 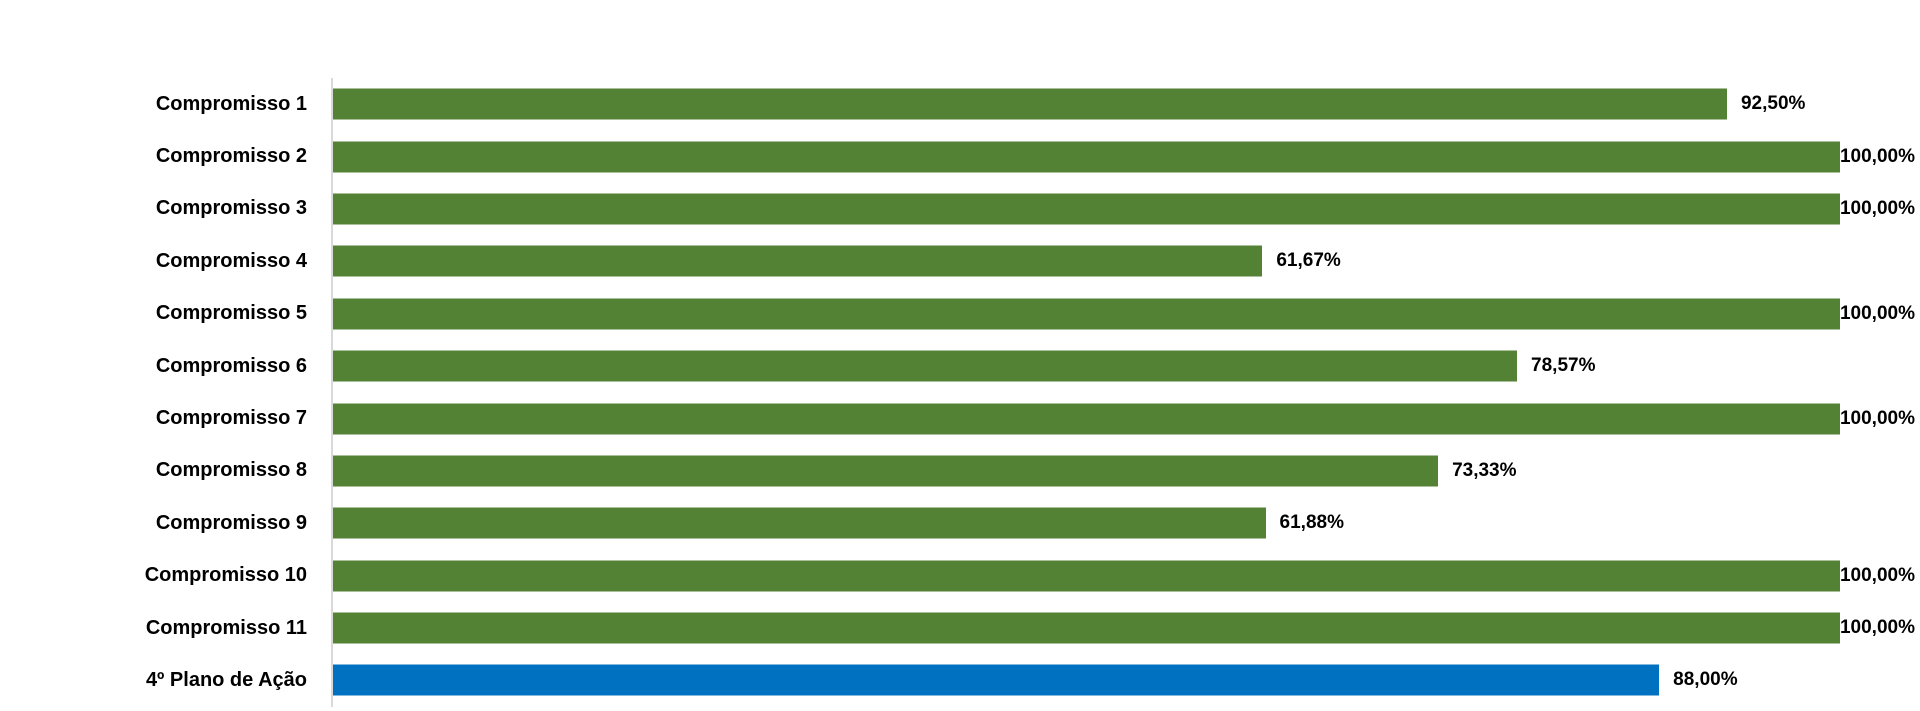 What do you see at coordinates (225, 575) in the screenshot?
I see `category-label: Compromisso 10` at bounding box center [225, 575].